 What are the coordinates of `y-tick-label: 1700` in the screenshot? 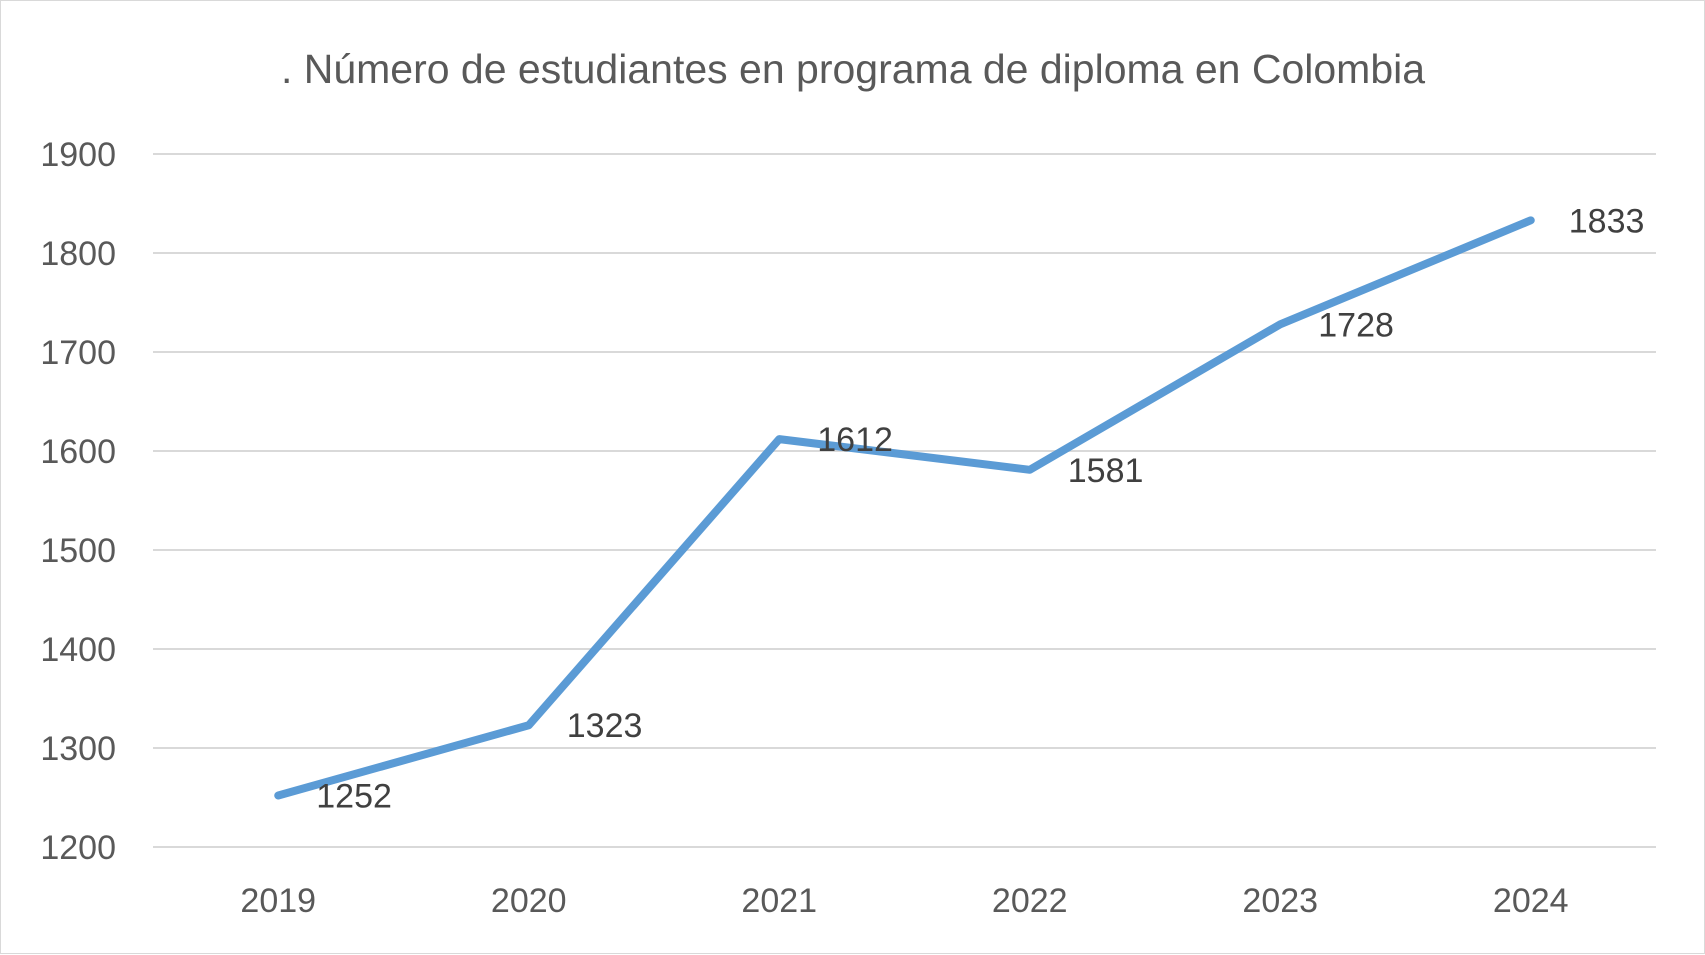 It's located at (78, 353).